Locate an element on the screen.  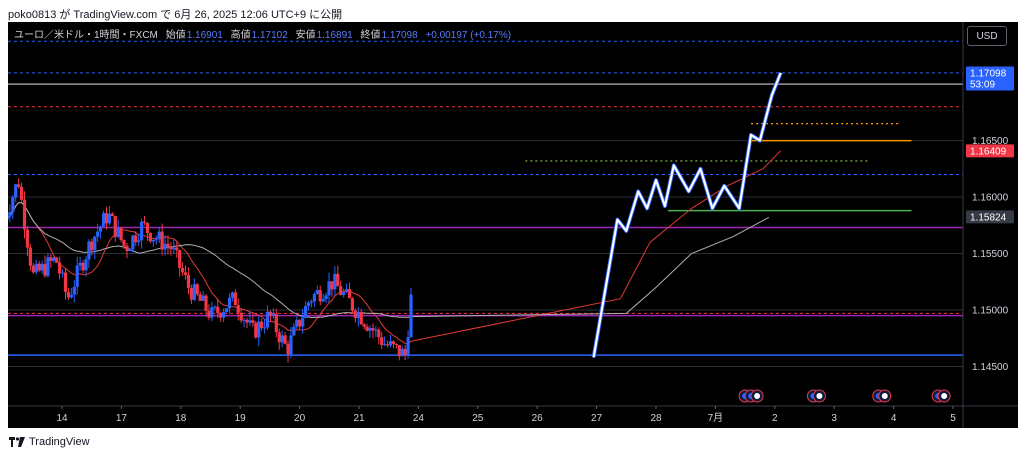
x-tick-label: 5 is located at coordinates (953, 418).